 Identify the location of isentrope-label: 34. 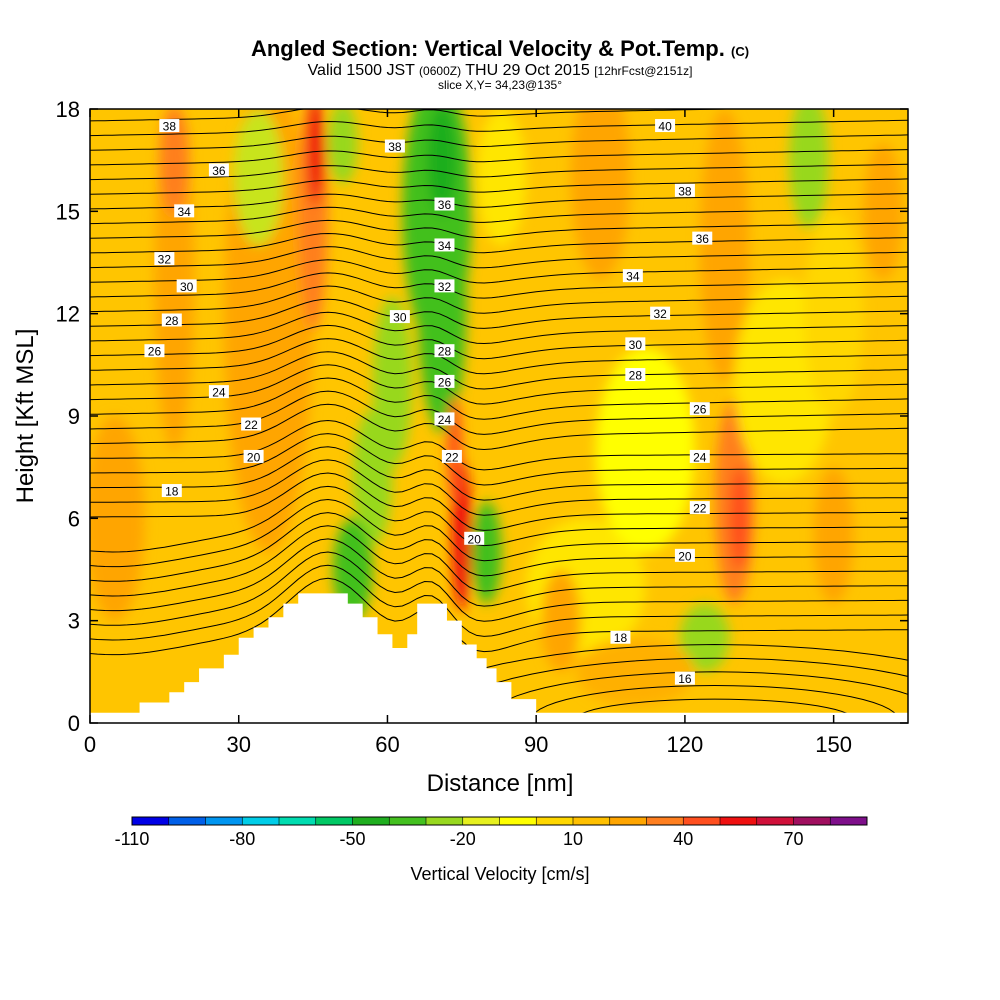
(444, 245).